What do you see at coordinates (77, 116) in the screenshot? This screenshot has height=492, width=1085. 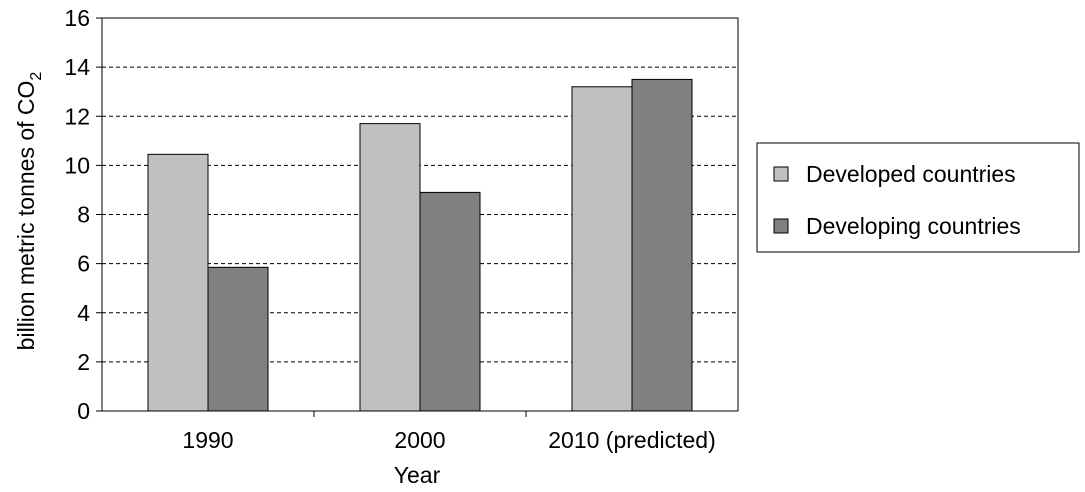 I see `y-tick-label: 12` at bounding box center [77, 116].